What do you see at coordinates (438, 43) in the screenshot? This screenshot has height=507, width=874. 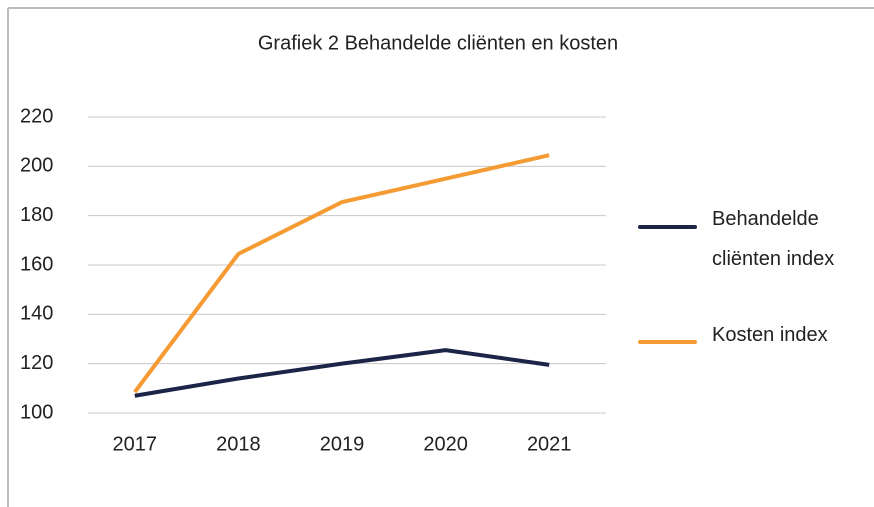 I see `chart-title: Grafiek 2 Behandelde cliënten en kosten` at bounding box center [438, 43].